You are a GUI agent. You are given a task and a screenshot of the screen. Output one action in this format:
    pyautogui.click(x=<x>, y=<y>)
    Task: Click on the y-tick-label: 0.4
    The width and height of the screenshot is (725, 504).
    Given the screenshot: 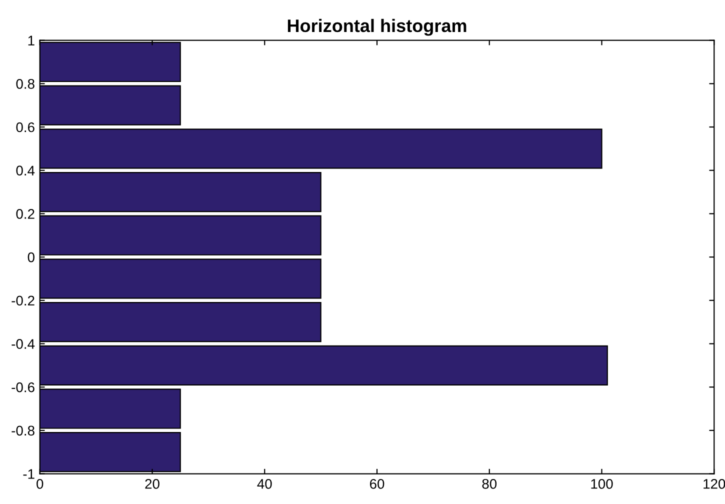 What is the action you would take?
    pyautogui.click(x=25, y=171)
    